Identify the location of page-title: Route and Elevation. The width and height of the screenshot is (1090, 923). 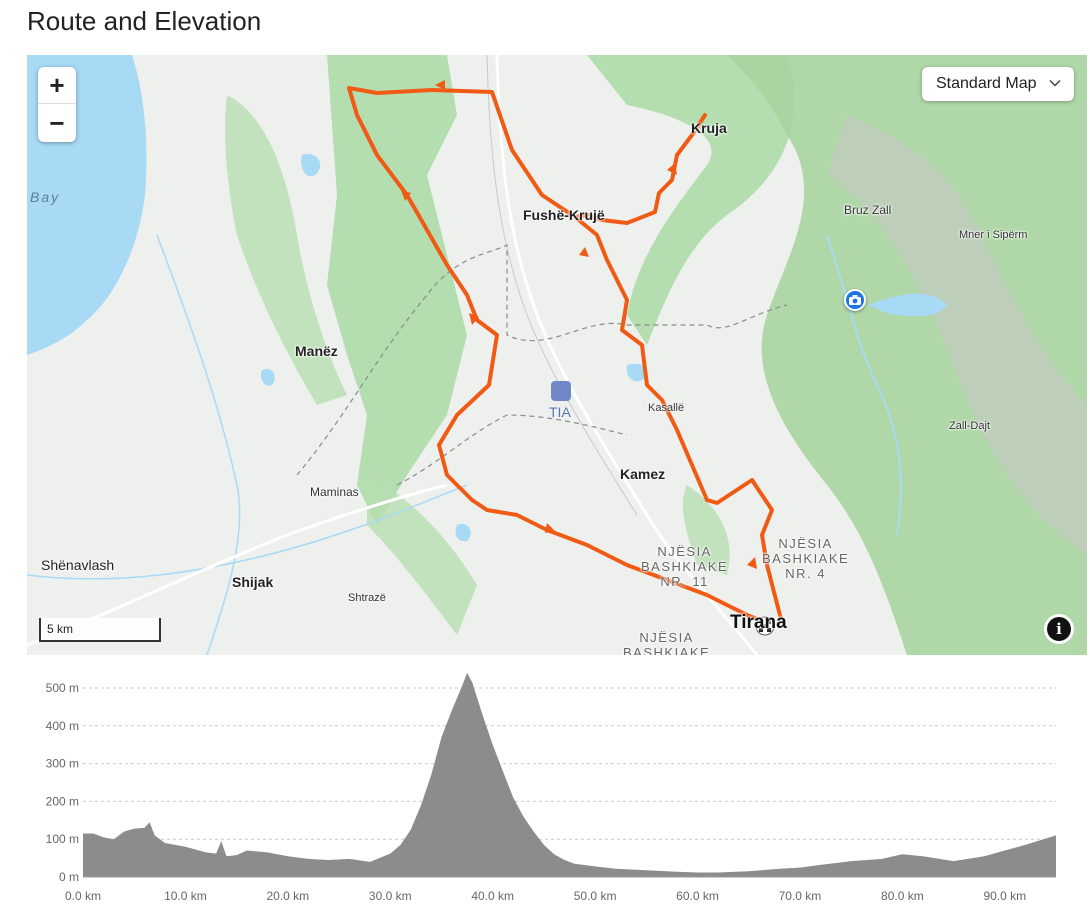
(144, 21).